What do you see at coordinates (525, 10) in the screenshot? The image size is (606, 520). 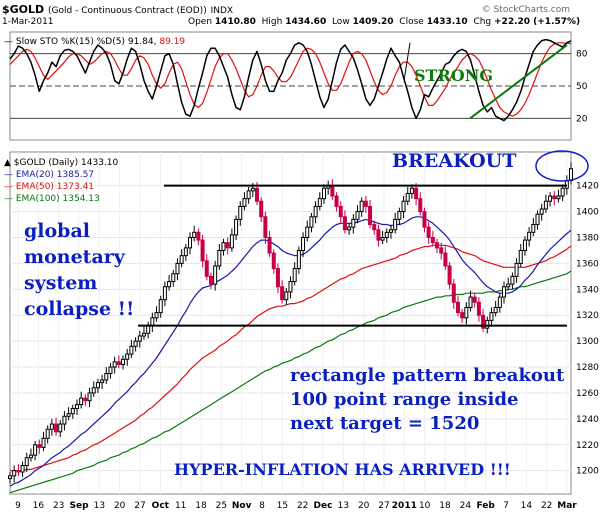 I see `watermark: © StockCharts.com` at bounding box center [525, 10].